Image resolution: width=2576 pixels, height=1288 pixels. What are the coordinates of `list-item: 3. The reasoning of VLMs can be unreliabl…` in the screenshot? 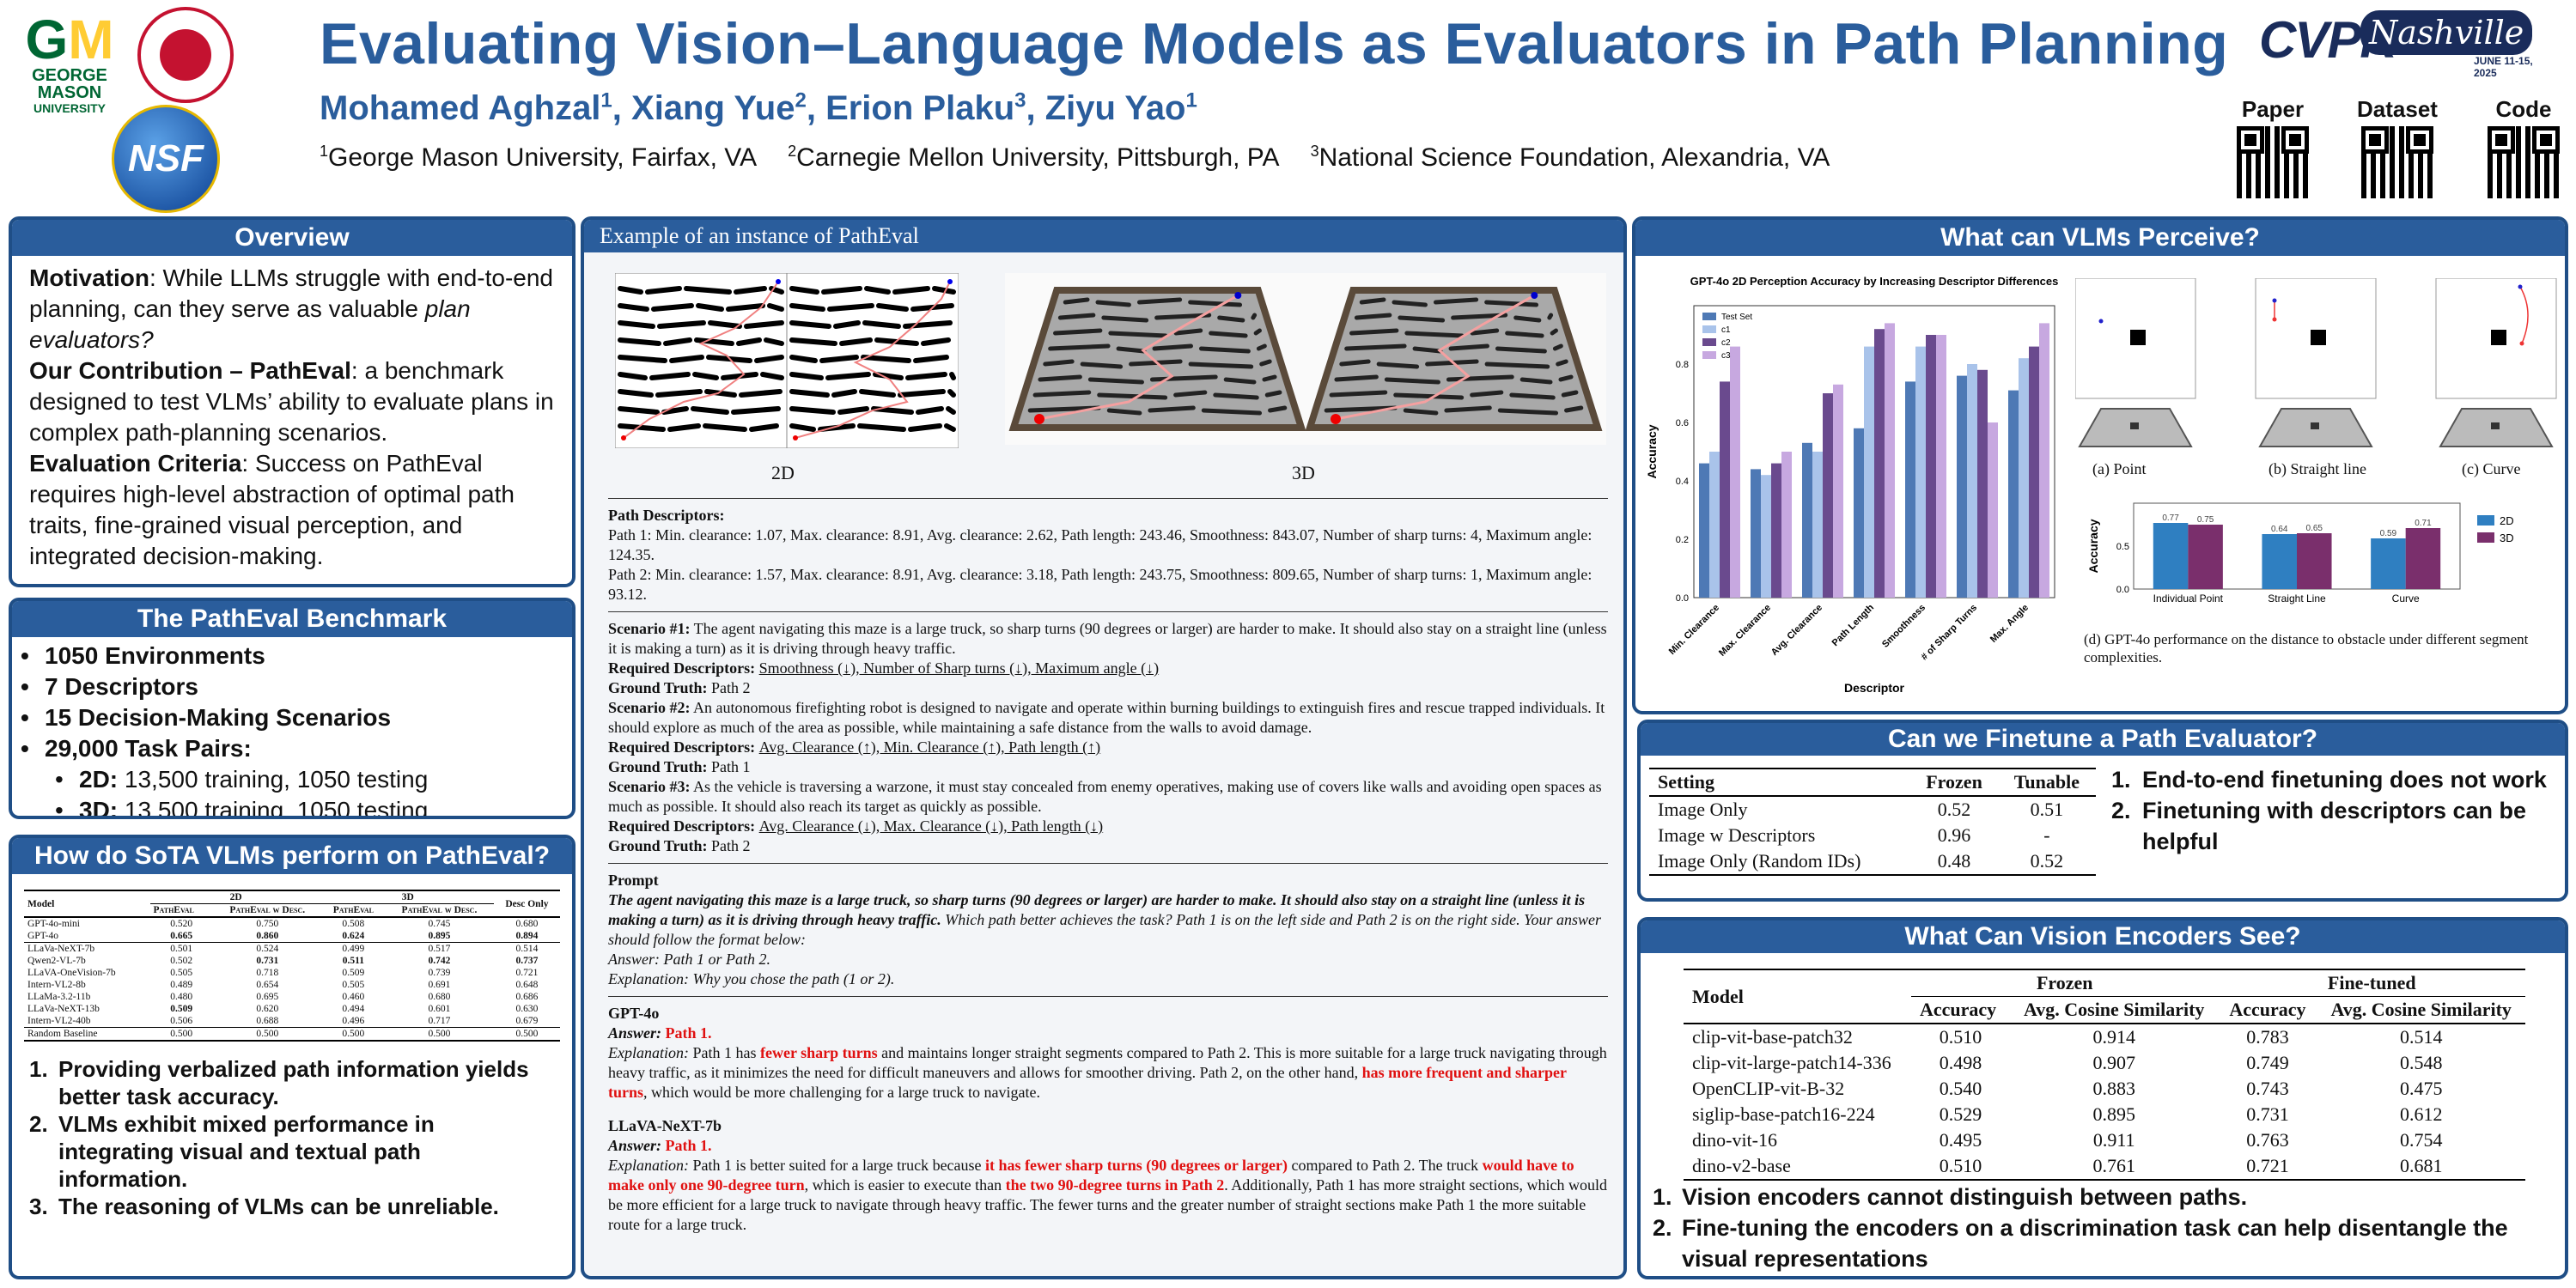 It's located at (264, 1206).